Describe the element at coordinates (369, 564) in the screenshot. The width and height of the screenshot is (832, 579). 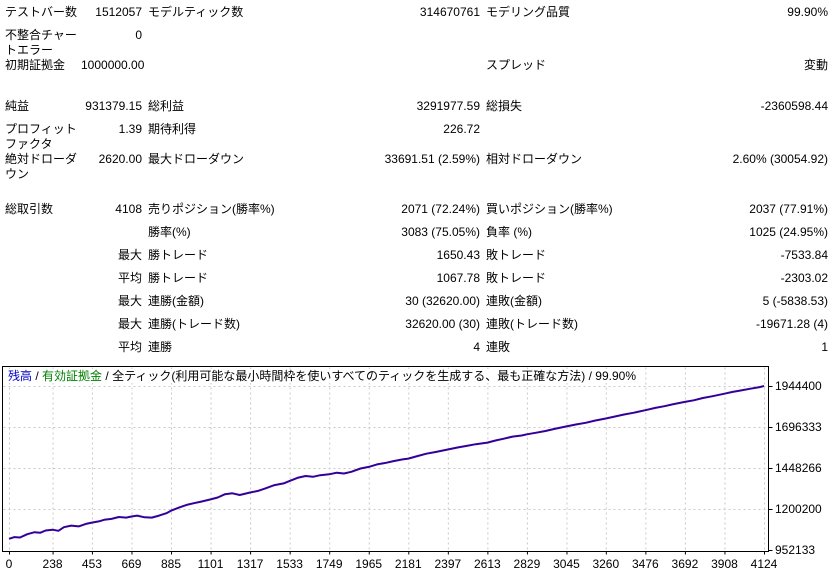
I see `x-axis-label: 1965` at that location.